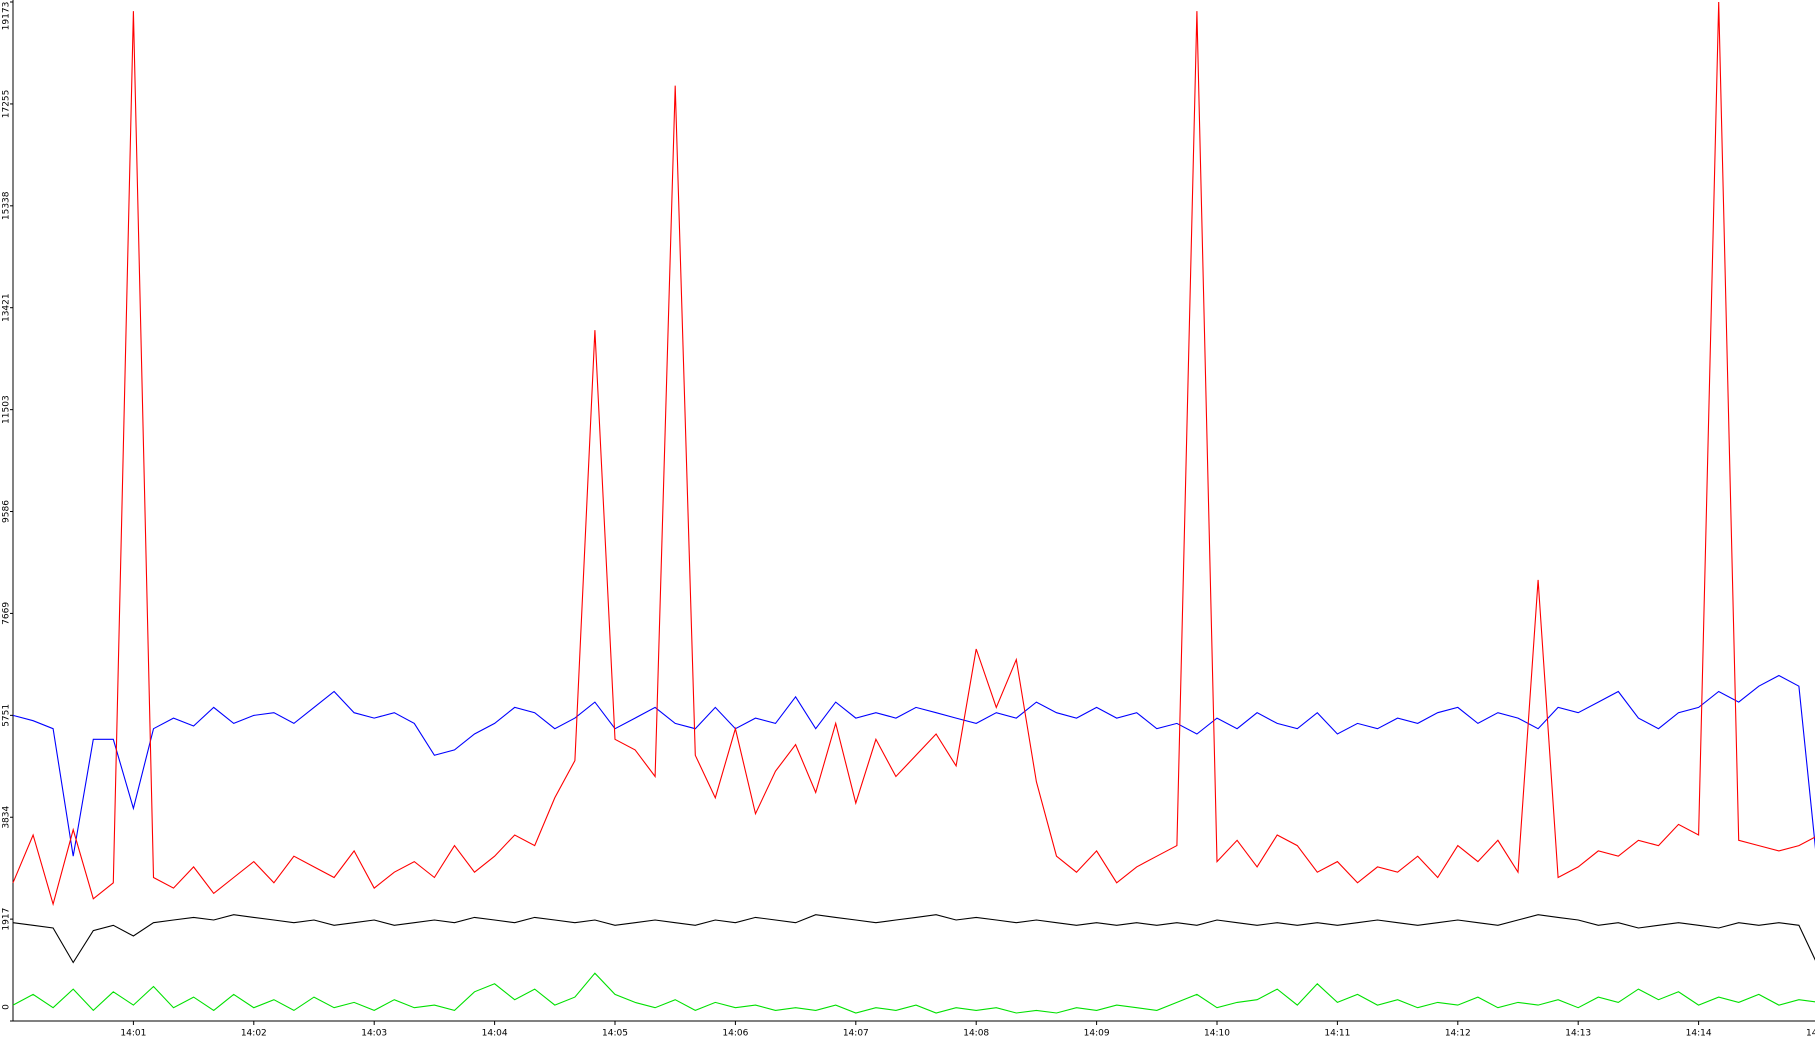 Image resolution: width=1815 pixels, height=1039 pixels. What do you see at coordinates (856, 1034) in the screenshot?
I see `x-tick-label: 14:07` at bounding box center [856, 1034].